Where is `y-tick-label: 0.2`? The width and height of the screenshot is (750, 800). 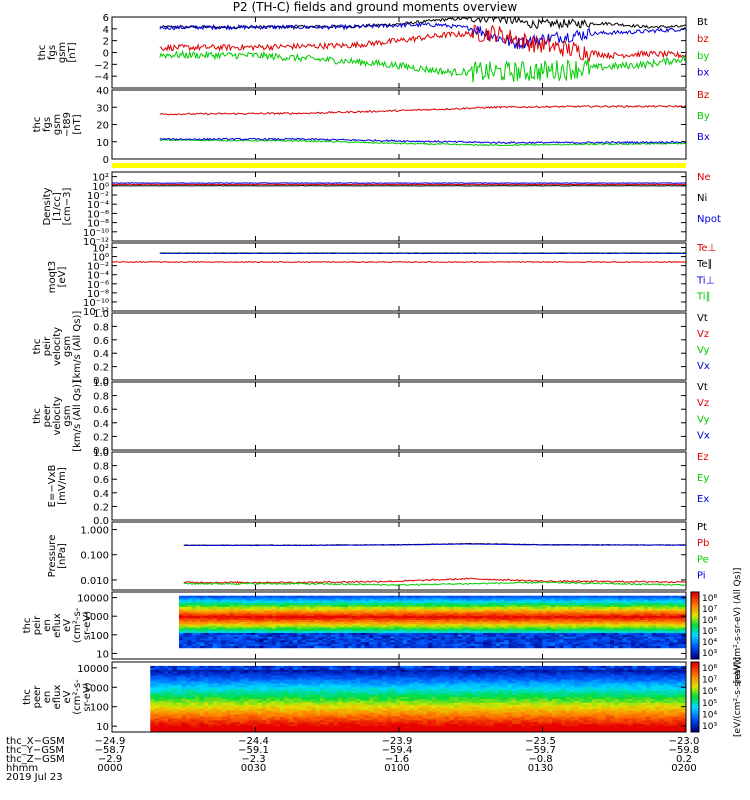 y-tick-label: 0.2 is located at coordinates (101, 437).